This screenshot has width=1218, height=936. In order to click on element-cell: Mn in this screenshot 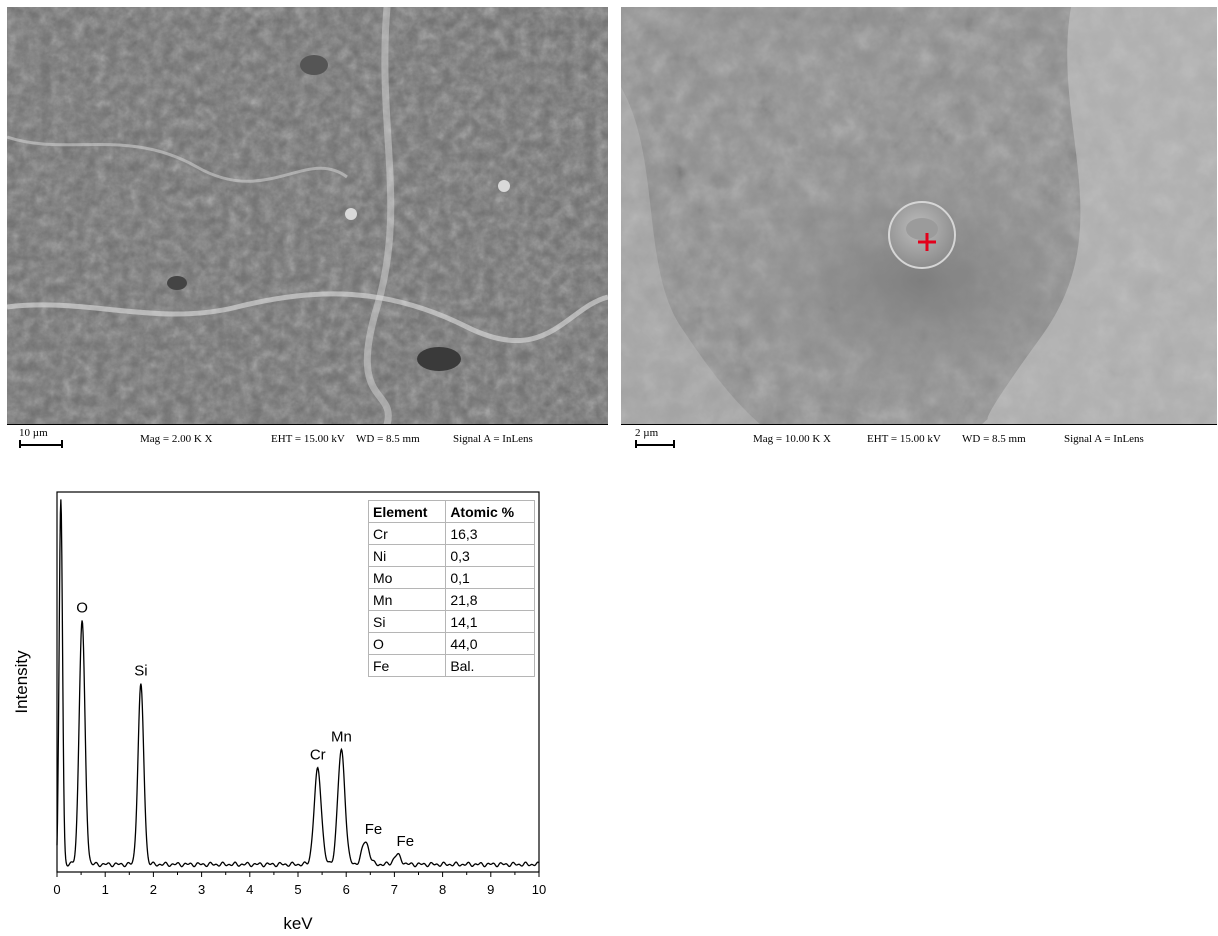, I will do `click(407, 599)`.